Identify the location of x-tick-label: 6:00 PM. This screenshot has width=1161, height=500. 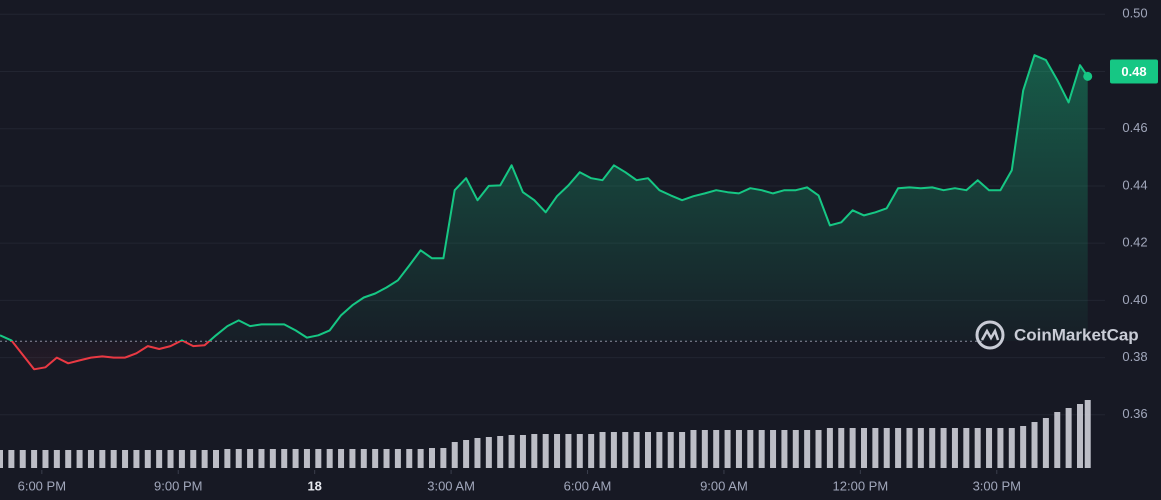
(42, 485).